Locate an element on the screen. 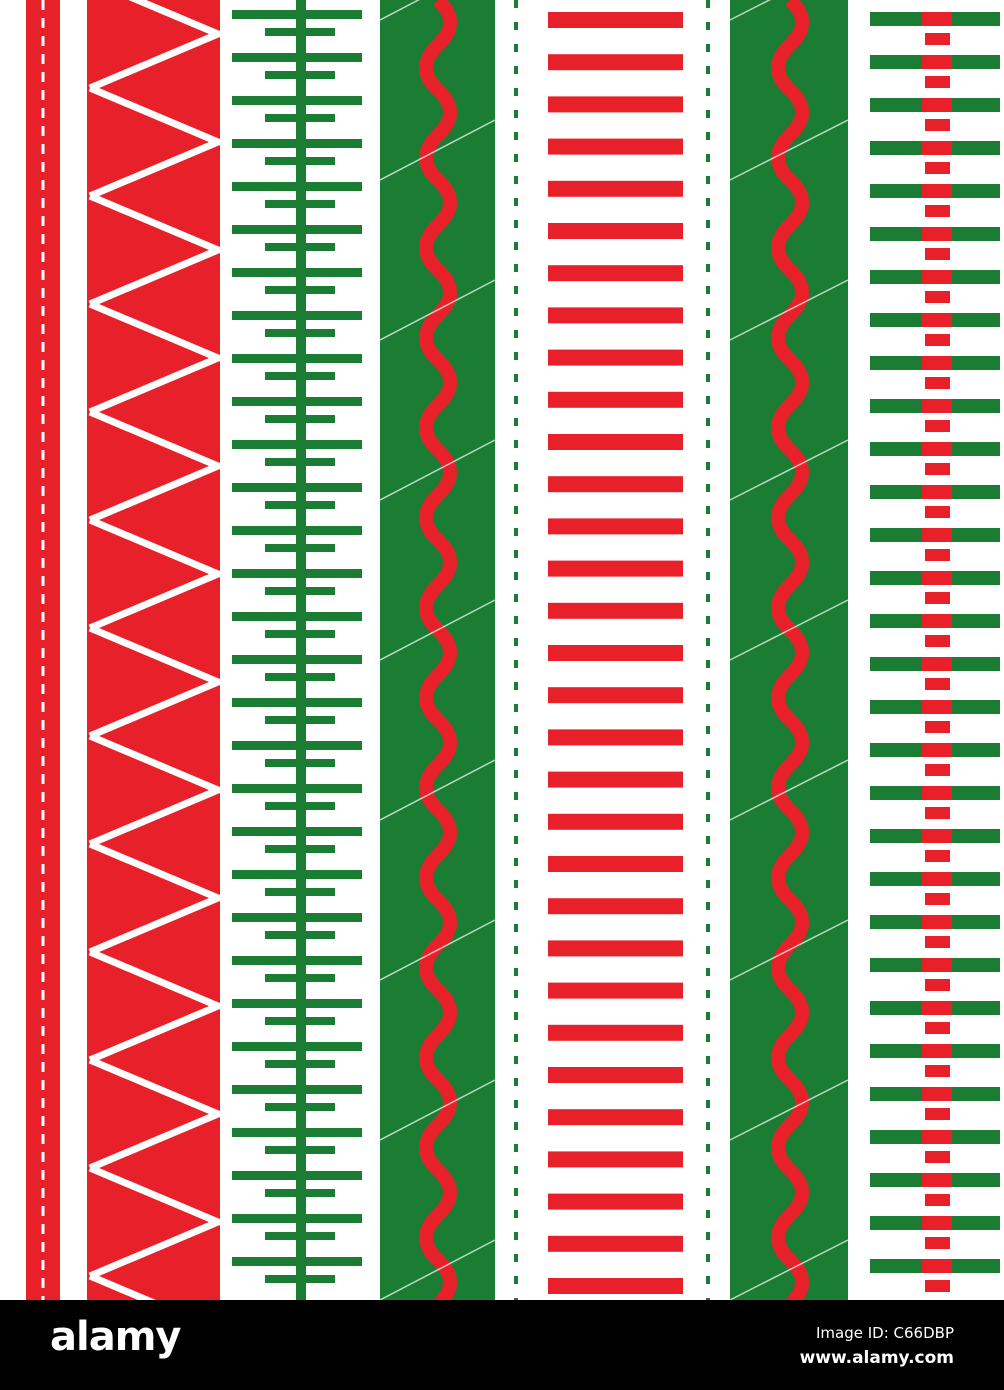 This screenshot has width=1004, height=1390. green-band-right is located at coordinates (789, 650).